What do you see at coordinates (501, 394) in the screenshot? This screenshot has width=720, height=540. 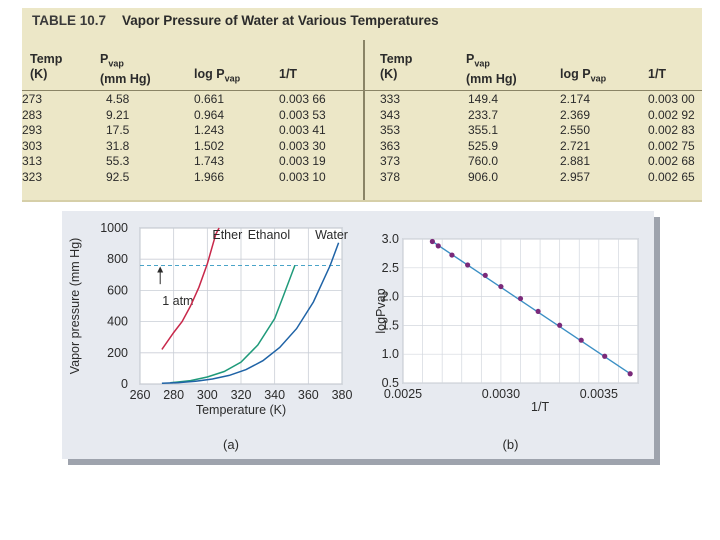 I see `x-tick-label-b: 0.0030` at bounding box center [501, 394].